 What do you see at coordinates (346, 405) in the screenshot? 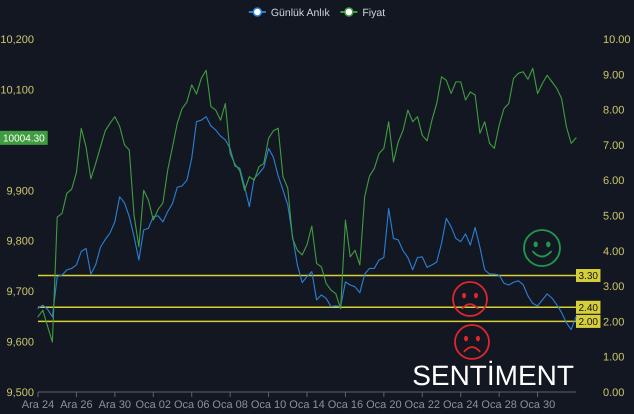
I see `x-tick-label: Oca 16` at bounding box center [346, 405].